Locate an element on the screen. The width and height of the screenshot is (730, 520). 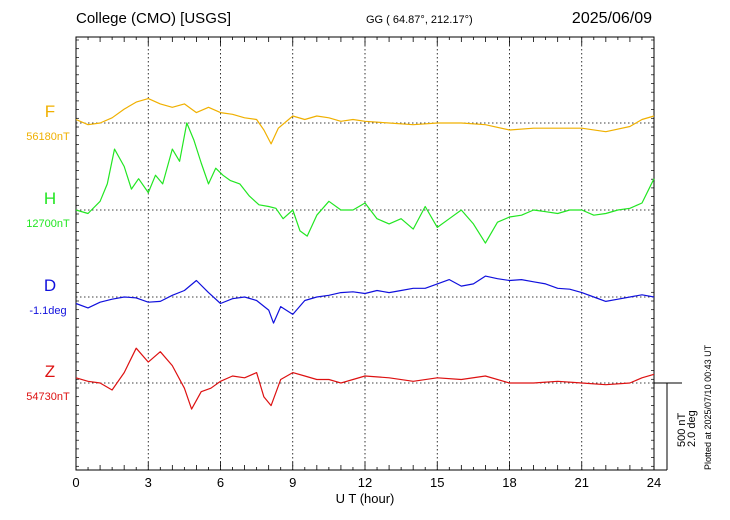
x-tick-label: 6 is located at coordinates (220, 482).